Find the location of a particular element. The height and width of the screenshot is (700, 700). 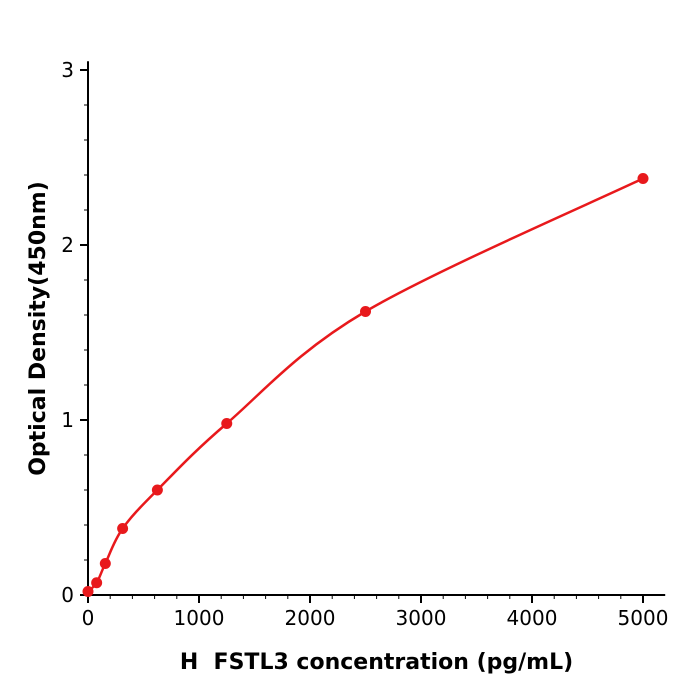

x-tick-label: 4000 is located at coordinates (532, 618).